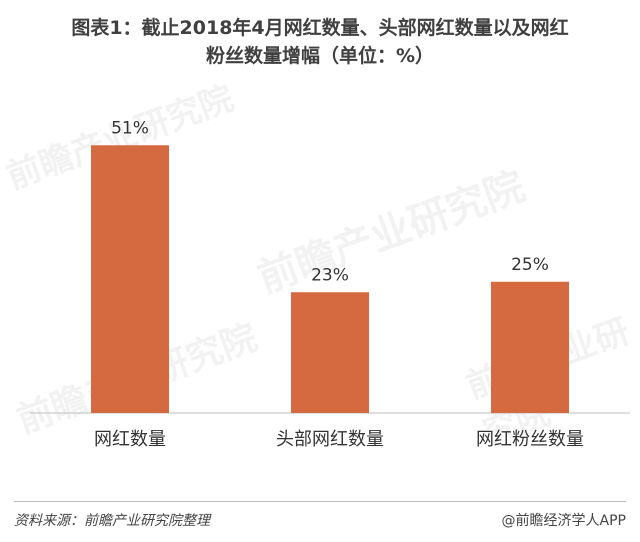 Image resolution: width=640 pixels, height=542 pixels. What do you see at coordinates (330, 439) in the screenshot?
I see `x-tick-label: 头部网红数量` at bounding box center [330, 439].